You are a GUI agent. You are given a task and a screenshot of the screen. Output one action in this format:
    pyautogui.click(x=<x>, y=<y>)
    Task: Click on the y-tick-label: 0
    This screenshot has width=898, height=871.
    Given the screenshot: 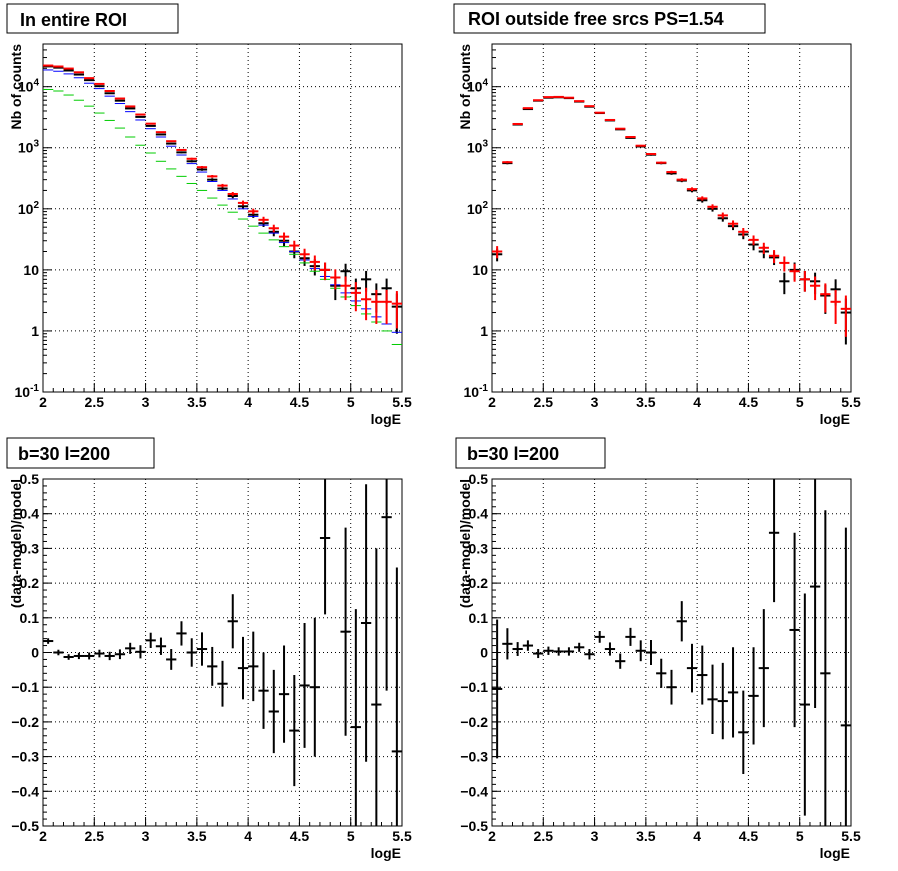 What is the action you would take?
    pyautogui.click(x=35, y=653)
    